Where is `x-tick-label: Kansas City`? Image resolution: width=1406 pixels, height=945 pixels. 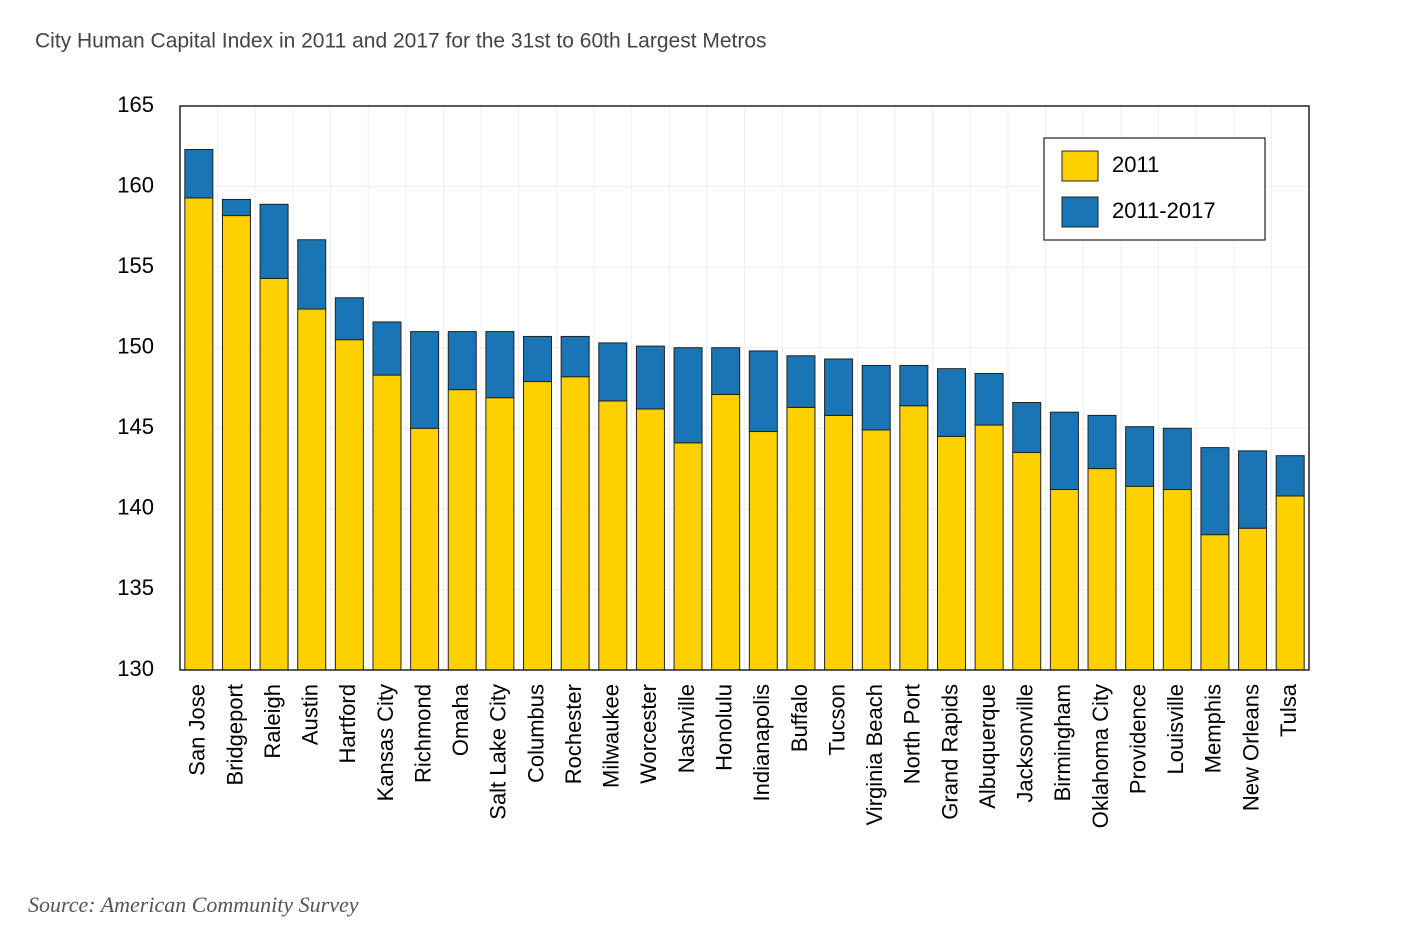 x-tick-label: Kansas City is located at coordinates (385, 742).